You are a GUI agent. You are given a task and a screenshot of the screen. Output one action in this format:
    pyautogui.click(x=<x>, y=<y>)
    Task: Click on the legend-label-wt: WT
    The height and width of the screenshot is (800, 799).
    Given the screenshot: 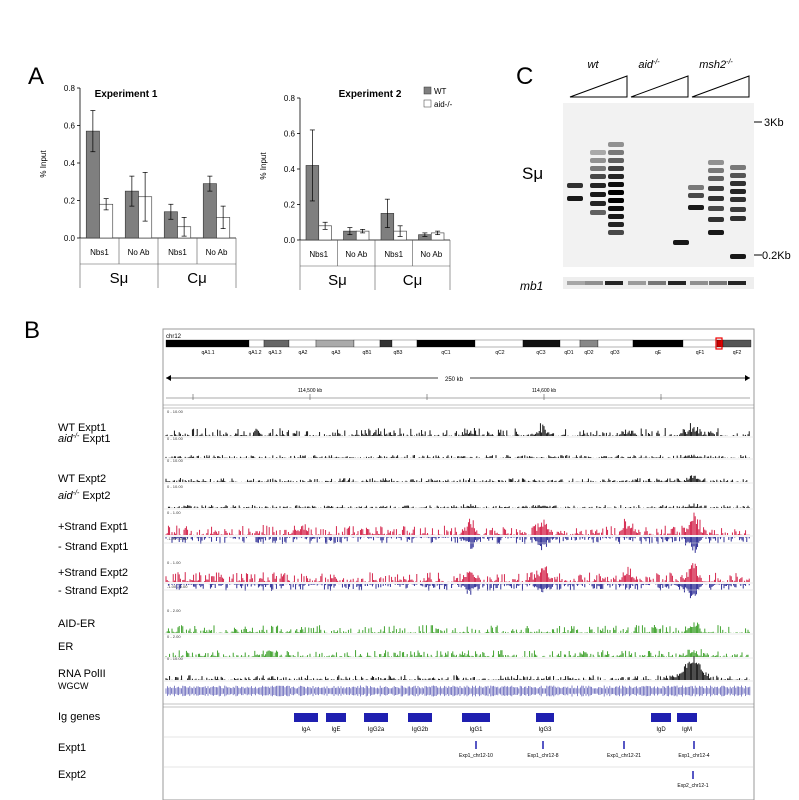 What is the action you would take?
    pyautogui.click(x=440, y=91)
    